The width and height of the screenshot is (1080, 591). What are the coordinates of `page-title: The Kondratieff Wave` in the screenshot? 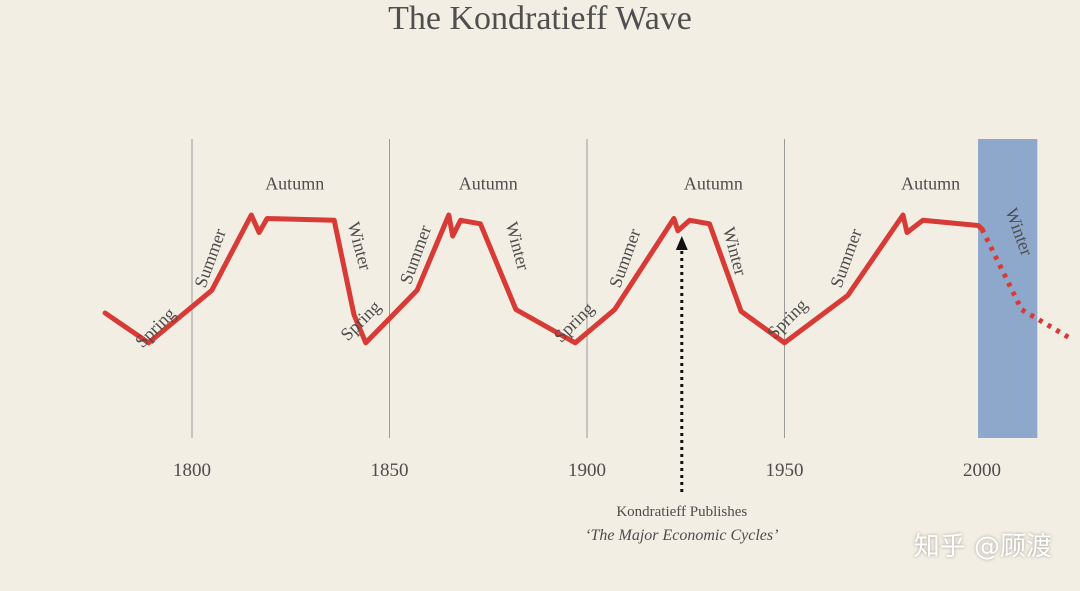 It's located at (540, 18).